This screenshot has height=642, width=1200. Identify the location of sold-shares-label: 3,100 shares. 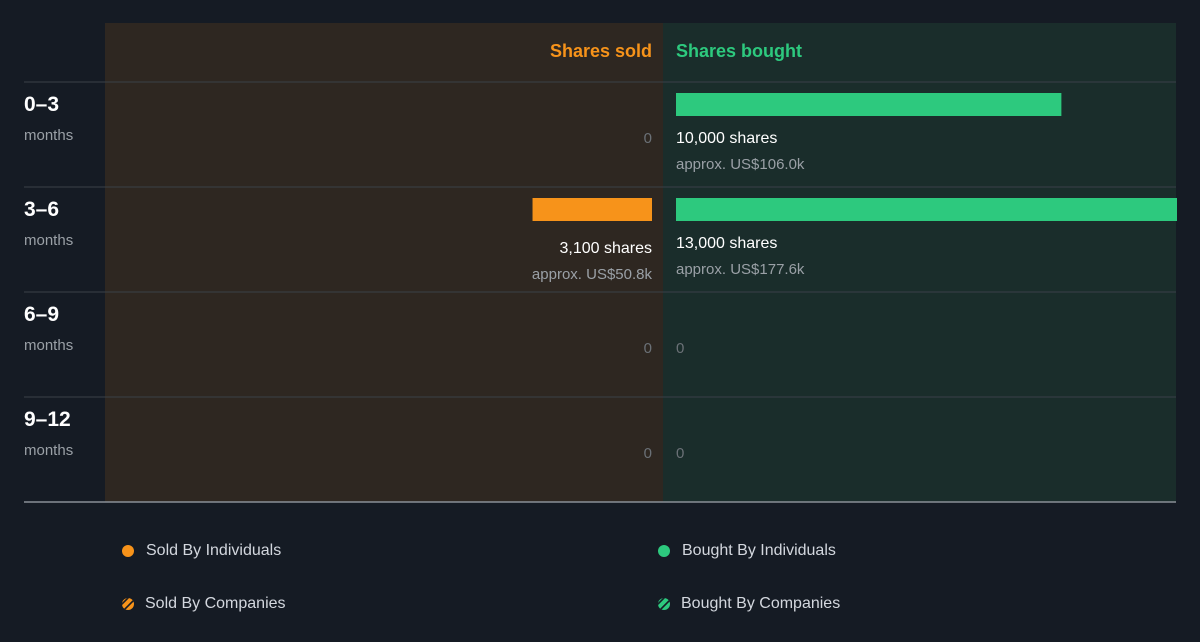
(605, 248).